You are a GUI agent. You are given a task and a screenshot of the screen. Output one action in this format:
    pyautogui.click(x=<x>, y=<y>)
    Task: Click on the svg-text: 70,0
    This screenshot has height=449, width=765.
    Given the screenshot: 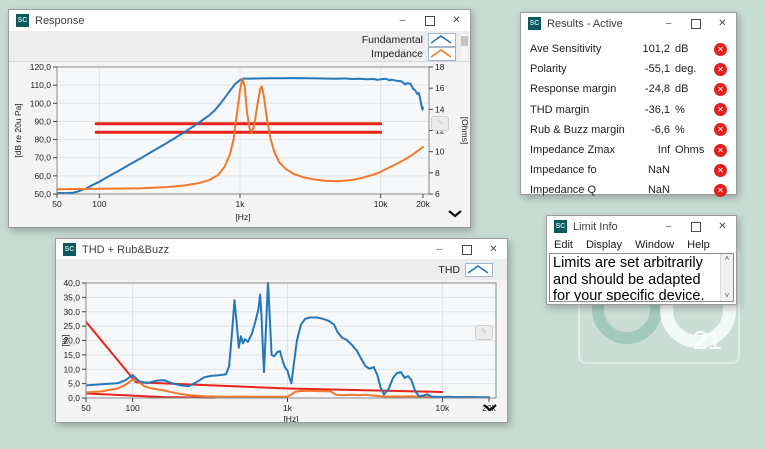 What is the action you would take?
    pyautogui.click(x=42, y=158)
    